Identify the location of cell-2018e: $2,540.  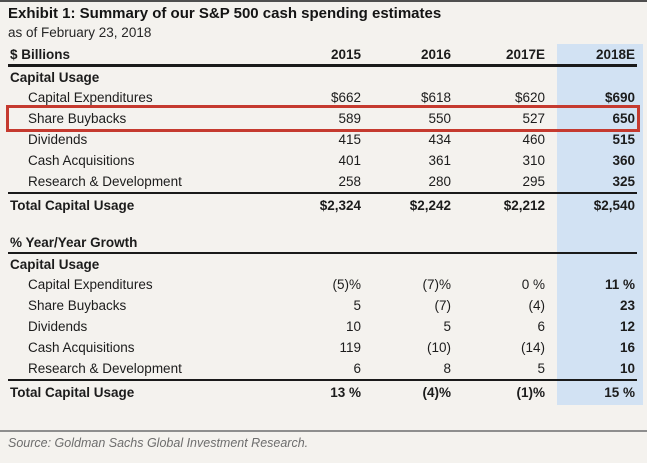
(614, 205).